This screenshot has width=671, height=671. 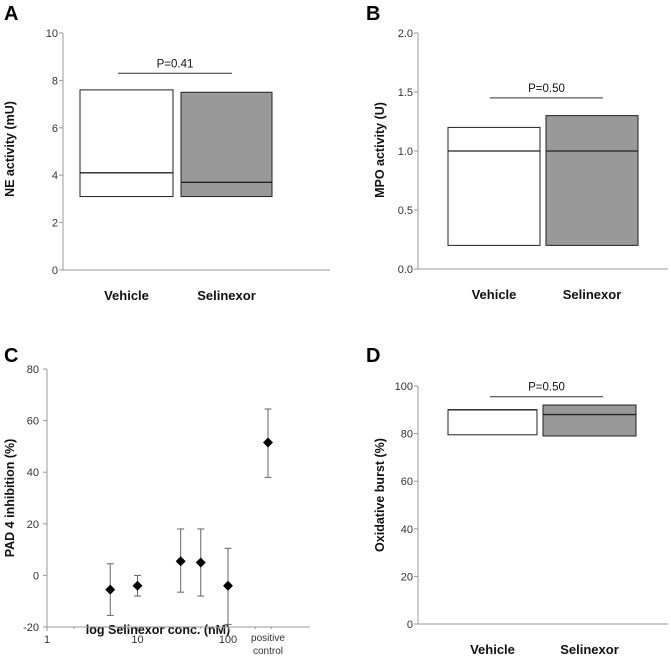 What do you see at coordinates (405, 93) in the screenshot?
I see `y-tick-label: 1.5` at bounding box center [405, 93].